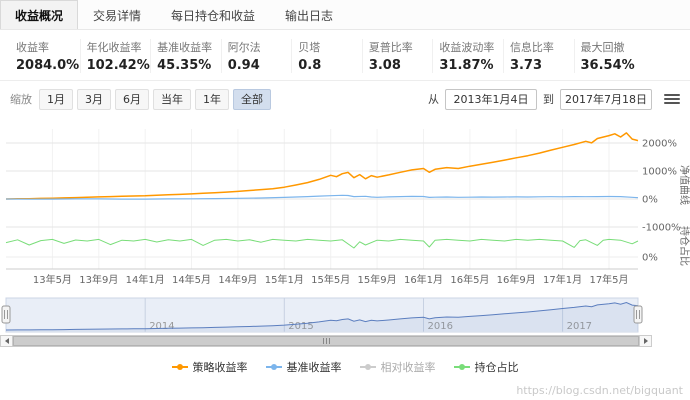  Describe the element at coordinates (6, 314) in the screenshot. I see `navigator-handle-left` at that location.